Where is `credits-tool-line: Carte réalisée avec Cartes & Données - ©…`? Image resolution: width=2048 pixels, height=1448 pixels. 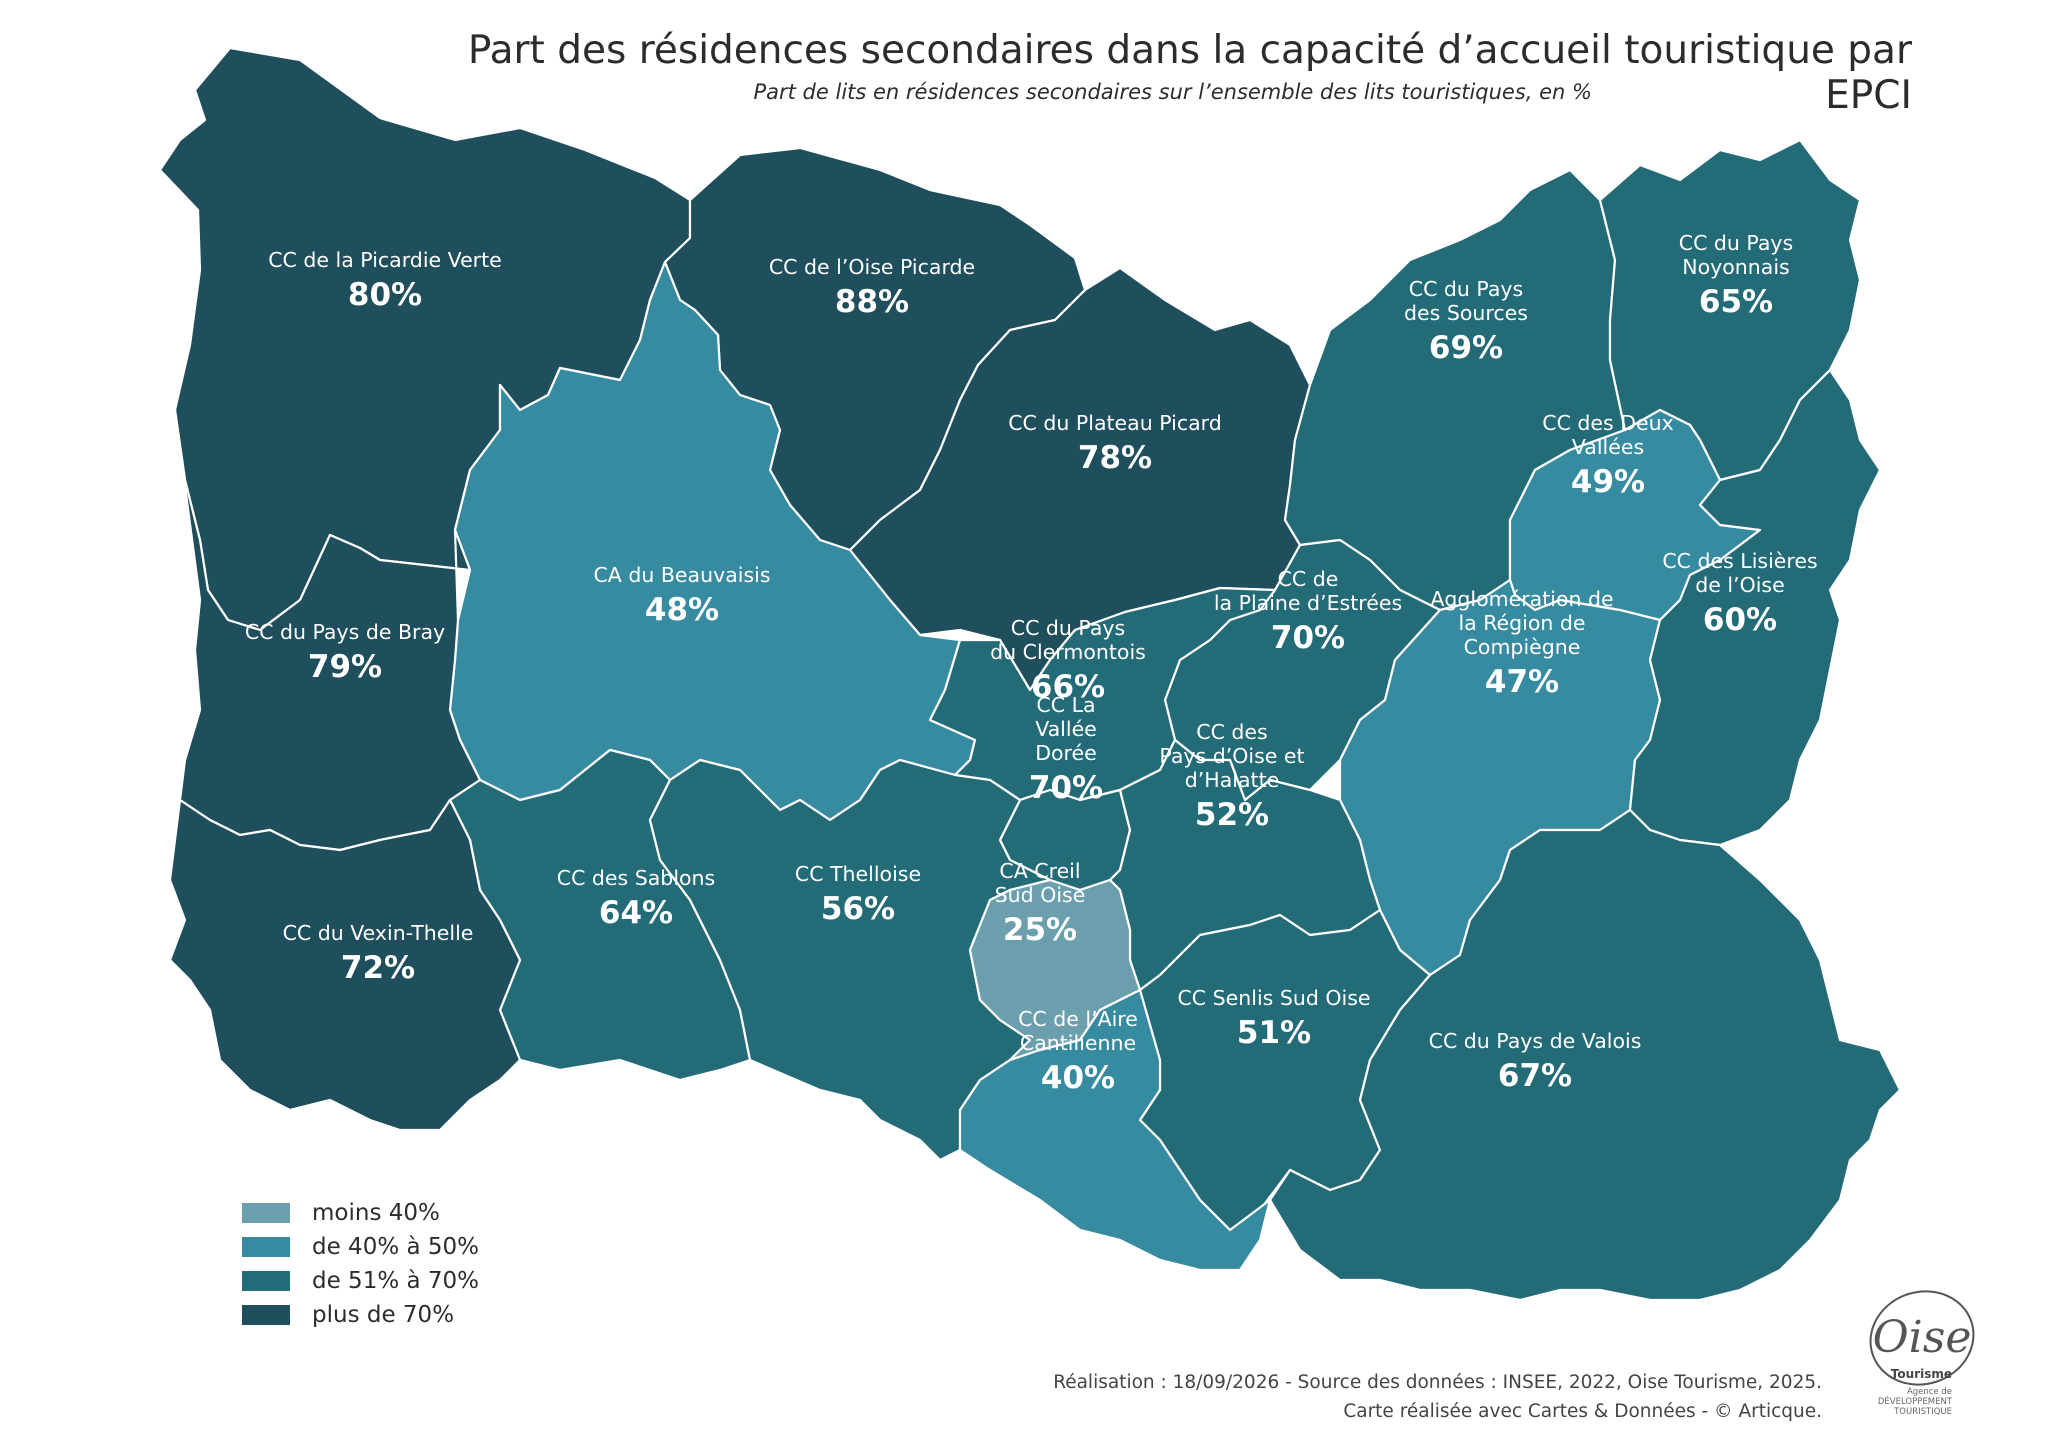
credits-tool-line: Carte réalisée avec Cartes & Données - ©… is located at coordinates (1582, 1411).